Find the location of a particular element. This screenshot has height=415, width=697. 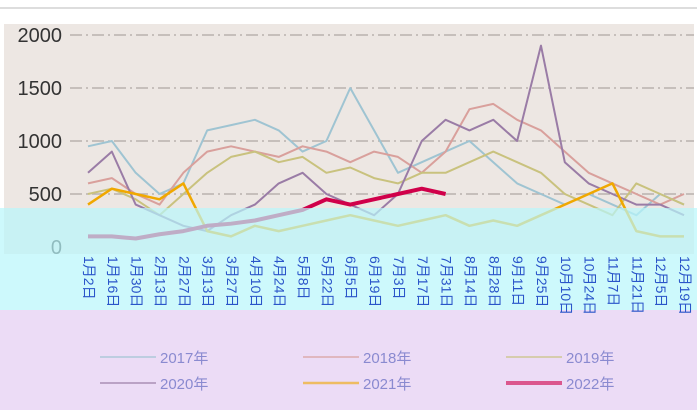

y-tick-label: 2000 is located at coordinates (40, 36).